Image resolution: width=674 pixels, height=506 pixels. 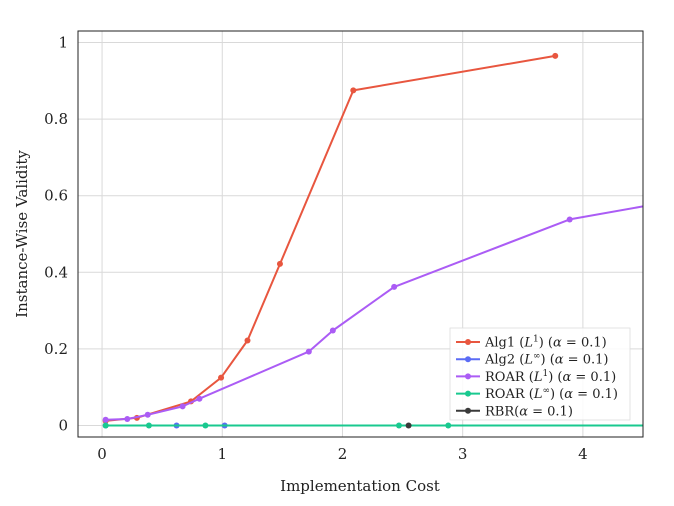 What do you see at coordinates (56, 119) in the screenshot?
I see `y-tick-label: 0.8` at bounding box center [56, 119].